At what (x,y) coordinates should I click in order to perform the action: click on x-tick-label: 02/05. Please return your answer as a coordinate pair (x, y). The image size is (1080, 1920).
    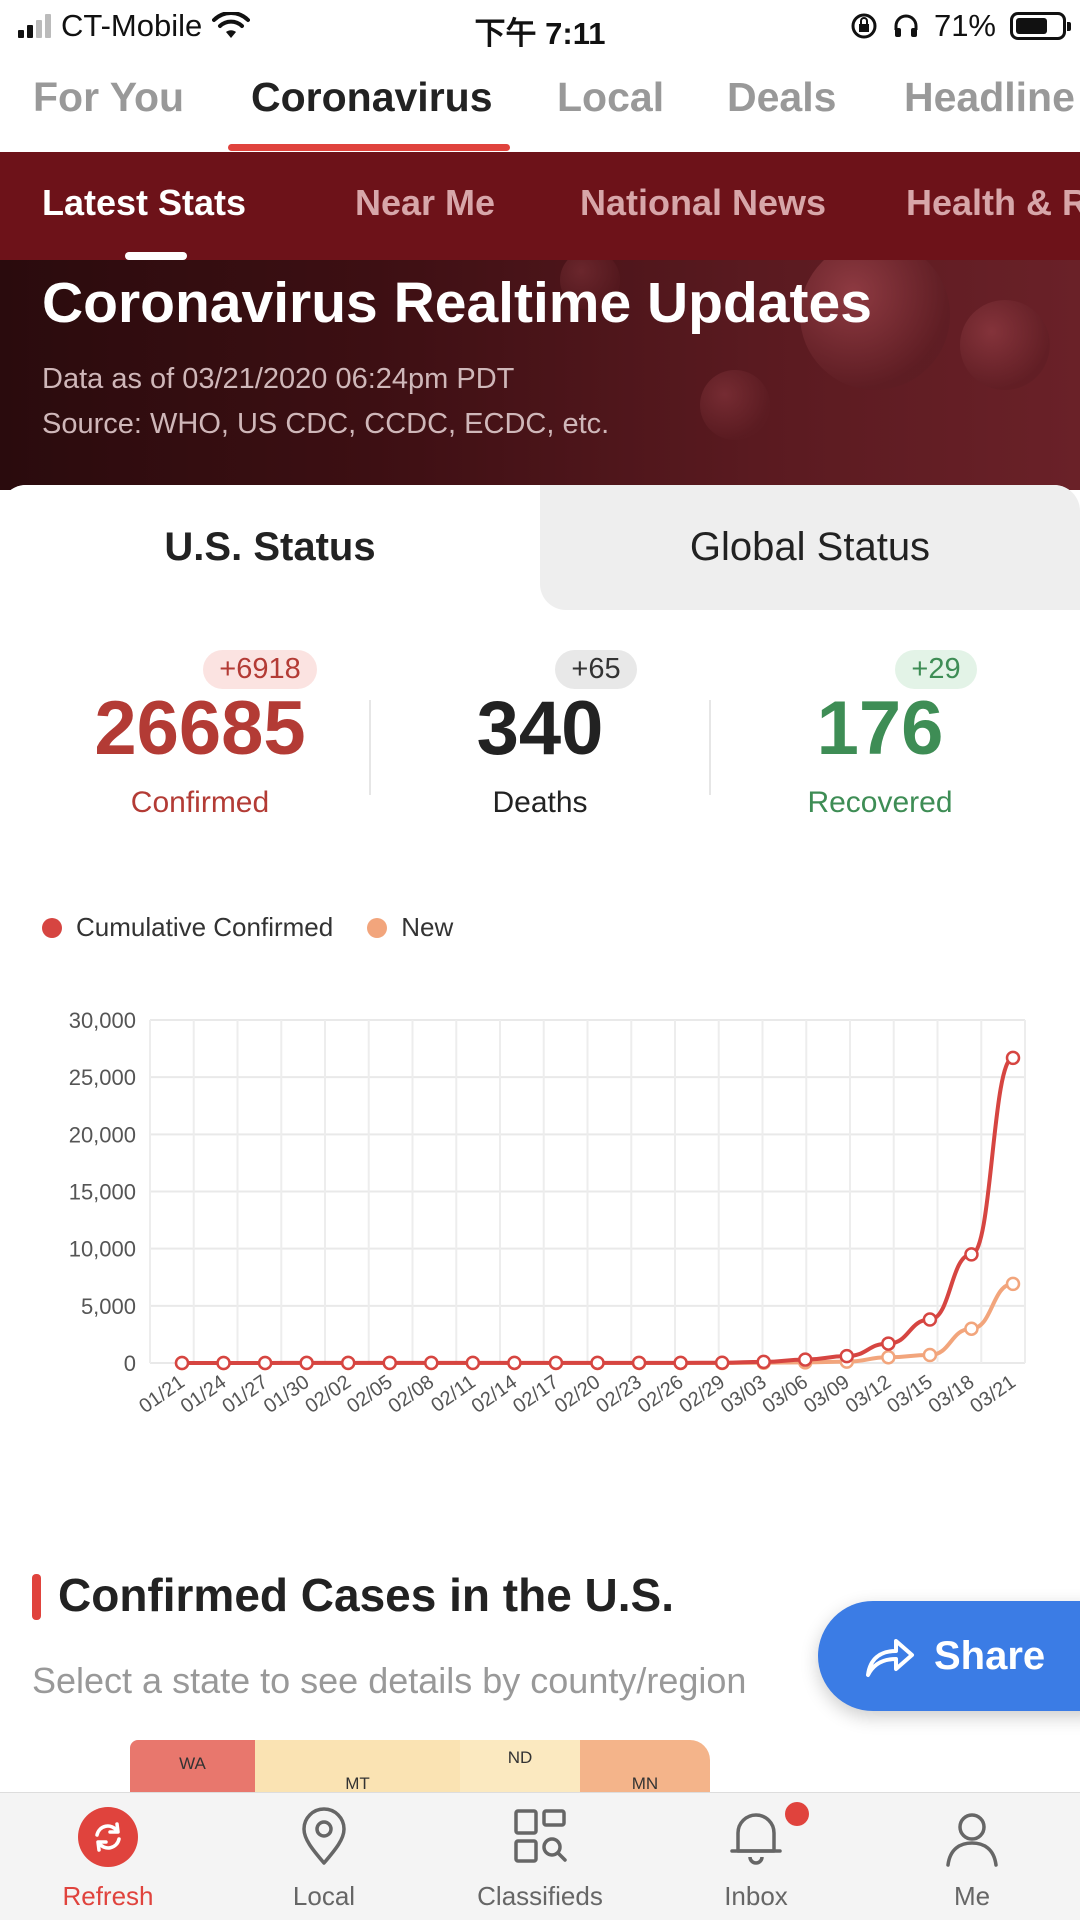
    Looking at the image, I should click on (370, 1394).